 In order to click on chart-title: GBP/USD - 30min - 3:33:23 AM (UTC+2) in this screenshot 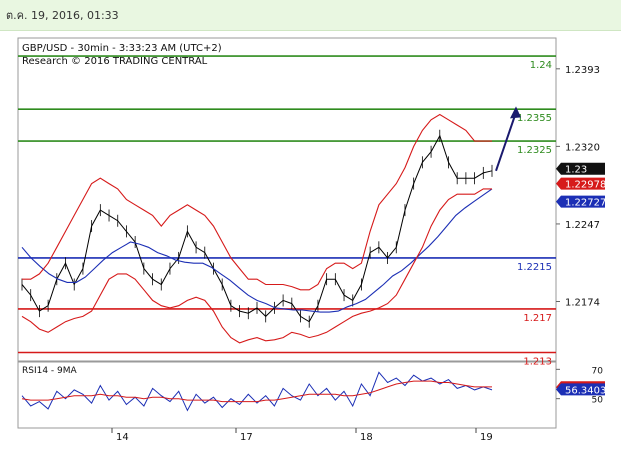, I will do `click(122, 48)`.